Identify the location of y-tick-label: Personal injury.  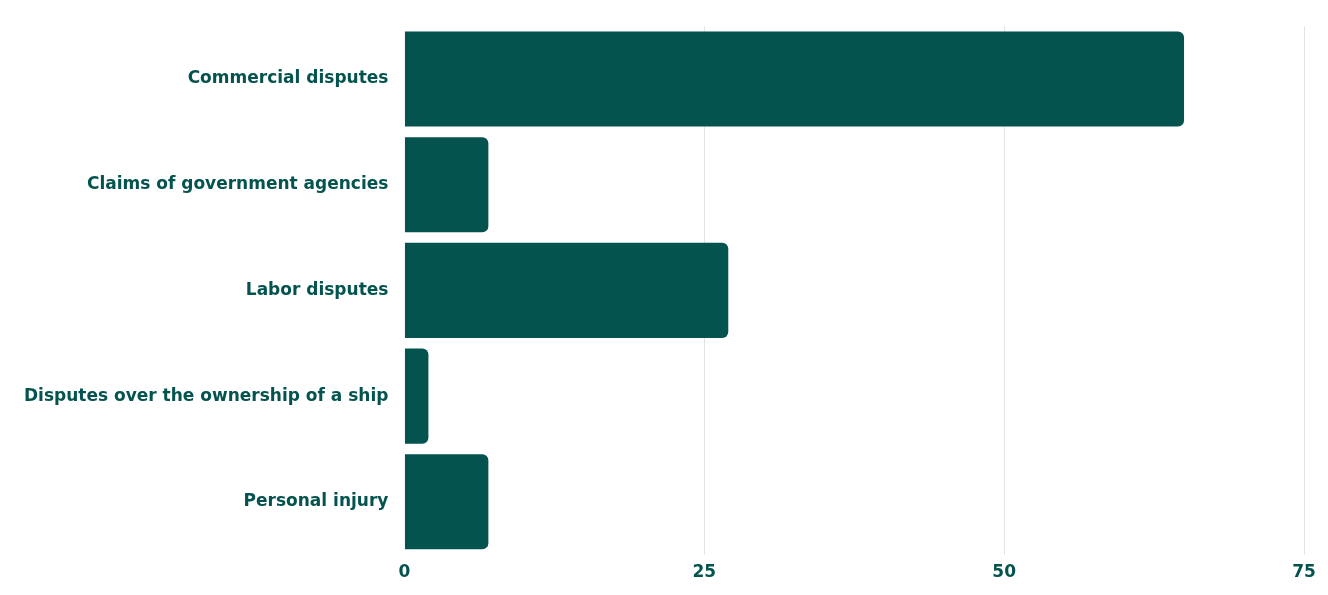
(316, 500).